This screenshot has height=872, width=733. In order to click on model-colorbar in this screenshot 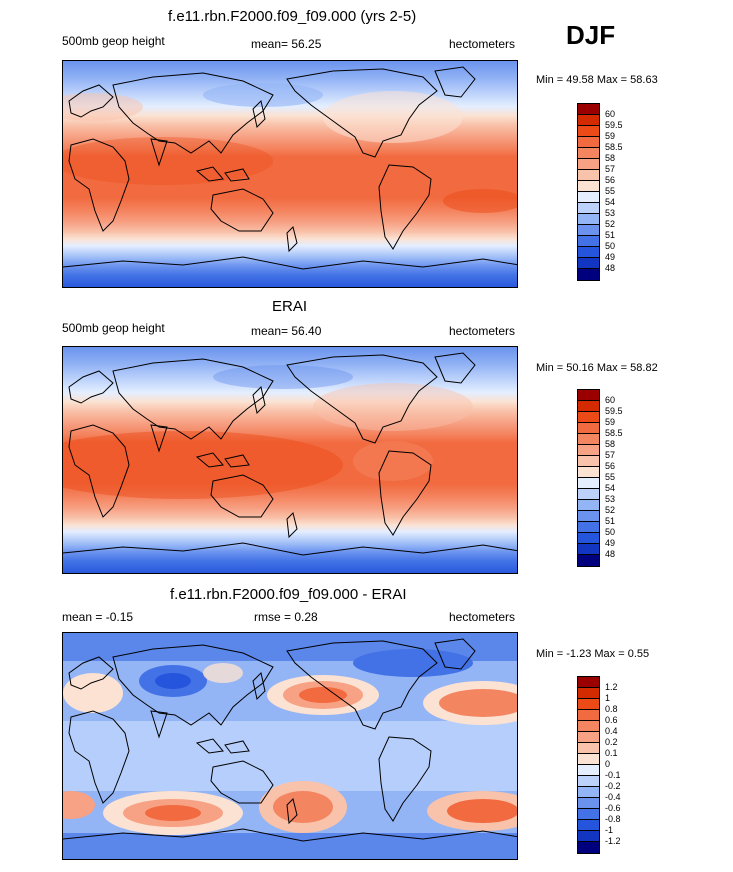, I will do `click(588, 192)`.